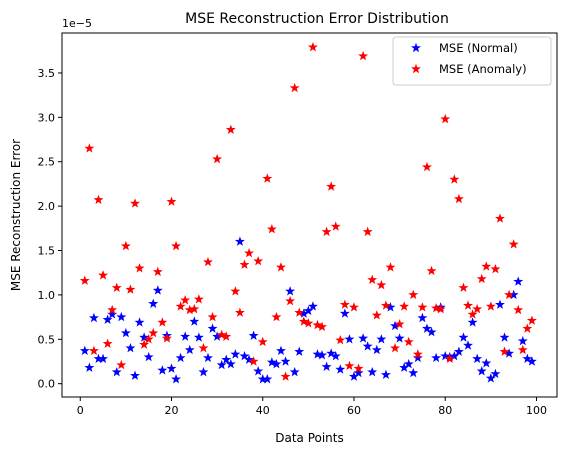 The image size is (567, 455). I want to click on chart-title: MSE Reconstruction Error Distribution, so click(317, 19).